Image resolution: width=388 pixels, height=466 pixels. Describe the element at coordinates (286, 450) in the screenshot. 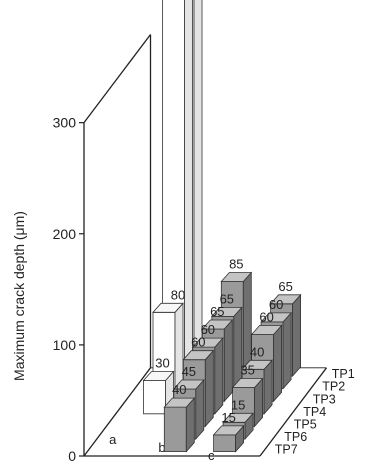

I see `depth-category-label: TP7` at that location.